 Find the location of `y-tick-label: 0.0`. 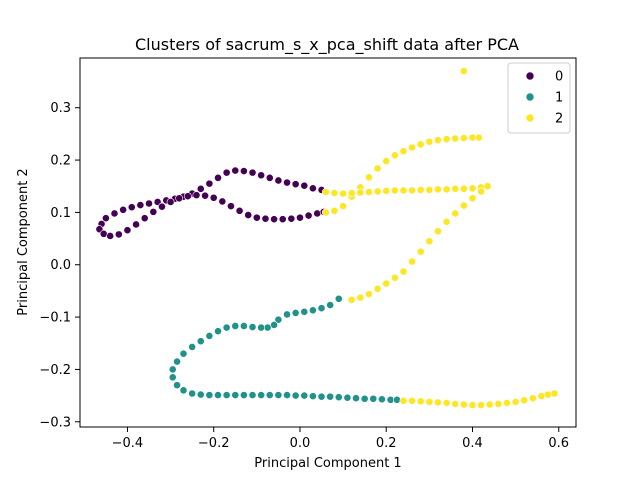

y-tick-label: 0.0 is located at coordinates (60, 265).